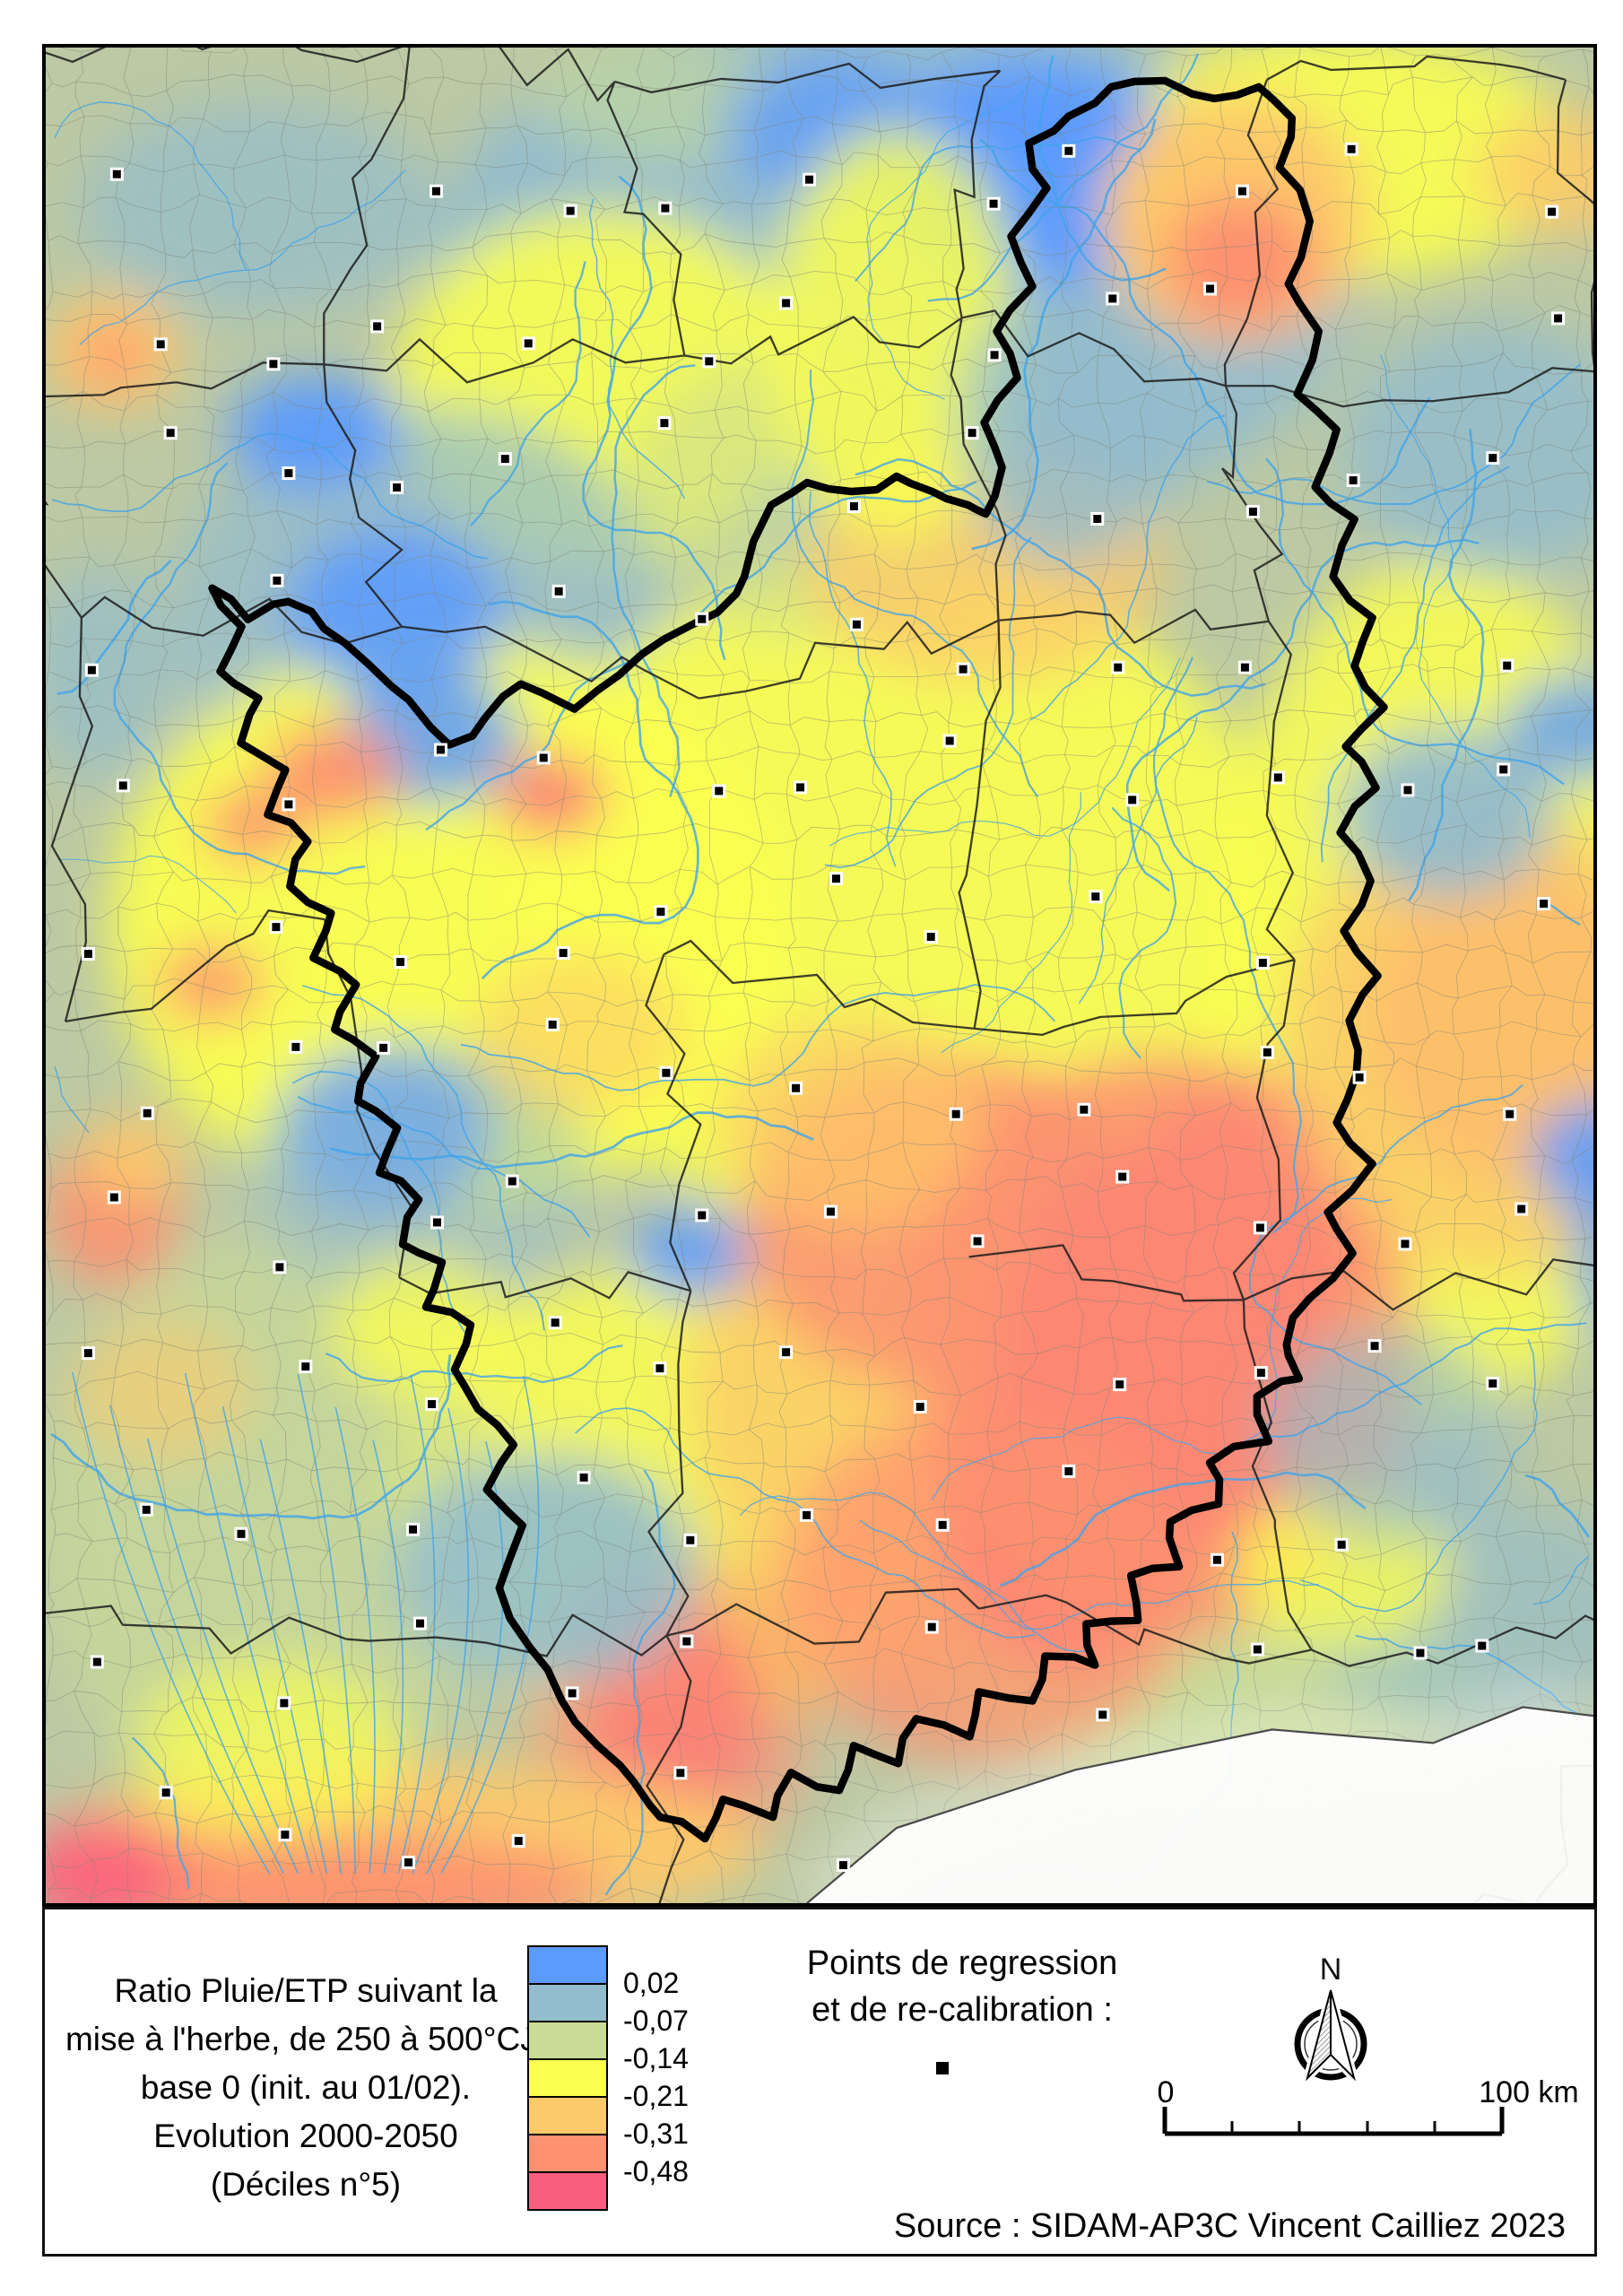 The image size is (1623, 2296). What do you see at coordinates (1166, 2092) in the screenshot?
I see `scalebar-start-label: 0` at bounding box center [1166, 2092].